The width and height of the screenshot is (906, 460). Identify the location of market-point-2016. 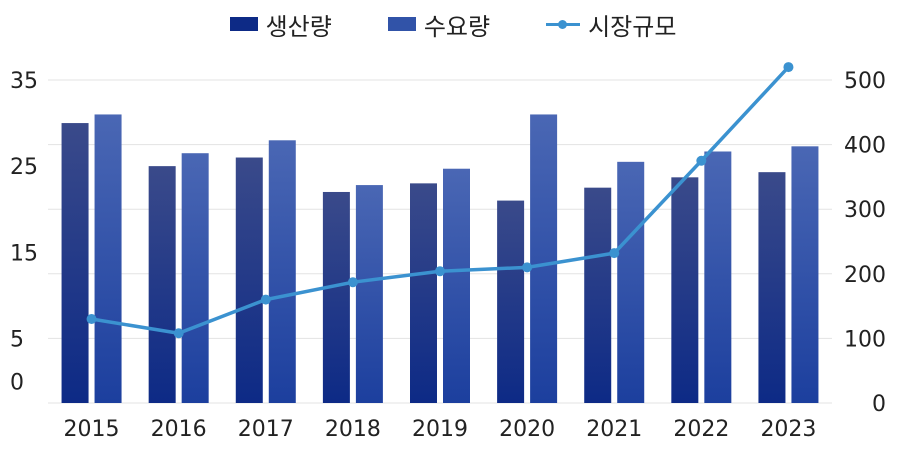
(178, 333).